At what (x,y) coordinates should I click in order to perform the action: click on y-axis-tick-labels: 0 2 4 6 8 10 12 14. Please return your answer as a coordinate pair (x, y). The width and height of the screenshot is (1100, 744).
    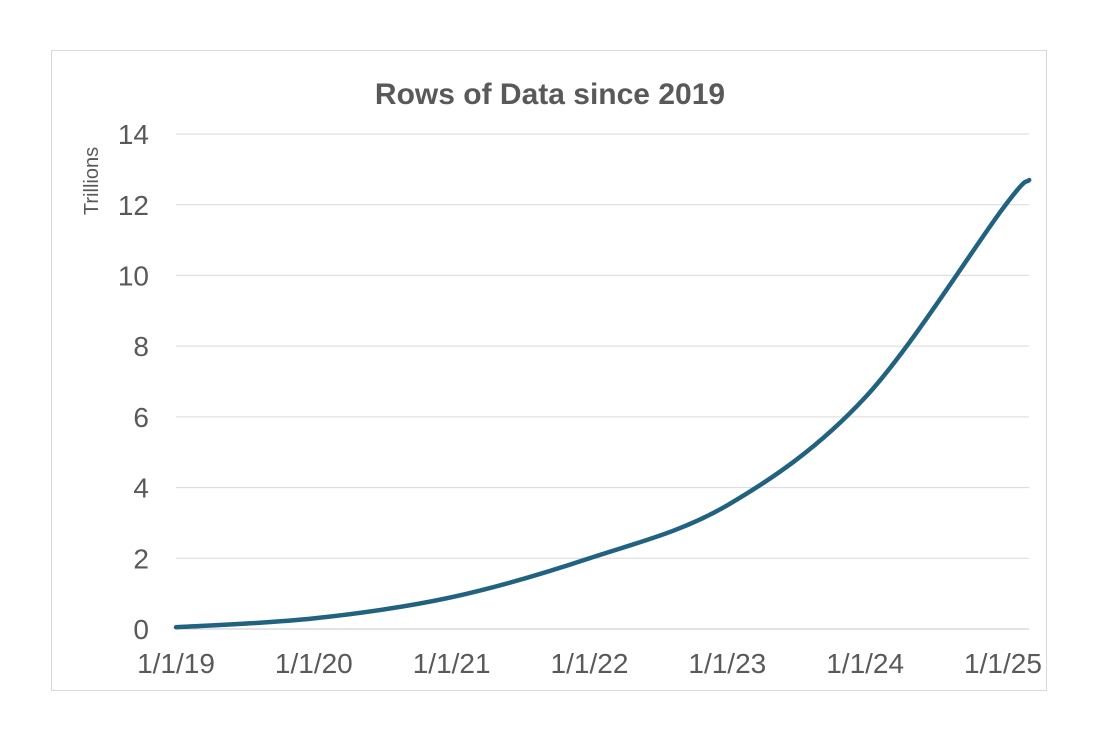
    Looking at the image, I should click on (133, 382).